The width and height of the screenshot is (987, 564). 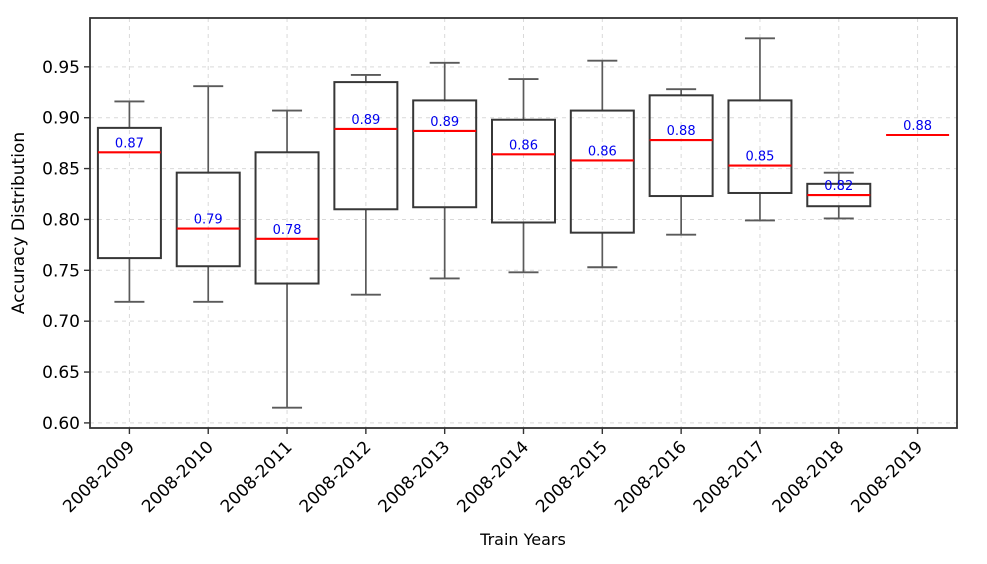 What do you see at coordinates (809, 477) in the screenshot?
I see `x-tick-label: 2008-2018` at bounding box center [809, 477].